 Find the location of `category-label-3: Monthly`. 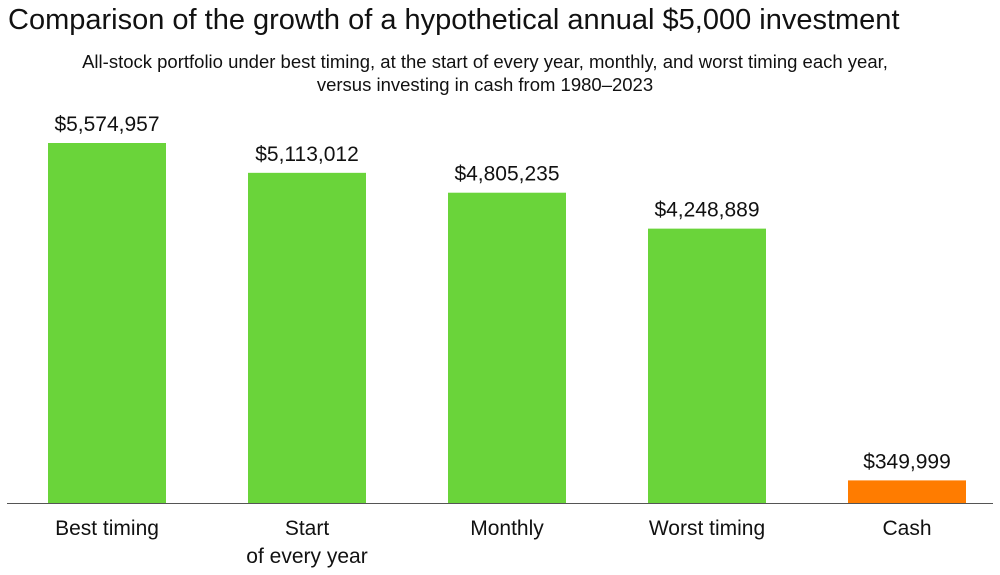

category-label-3: Monthly is located at coordinates (507, 528).